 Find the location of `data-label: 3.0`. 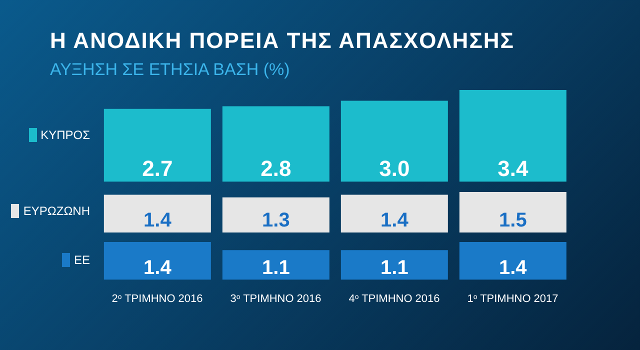

data-label: 3.0 is located at coordinates (394, 168).